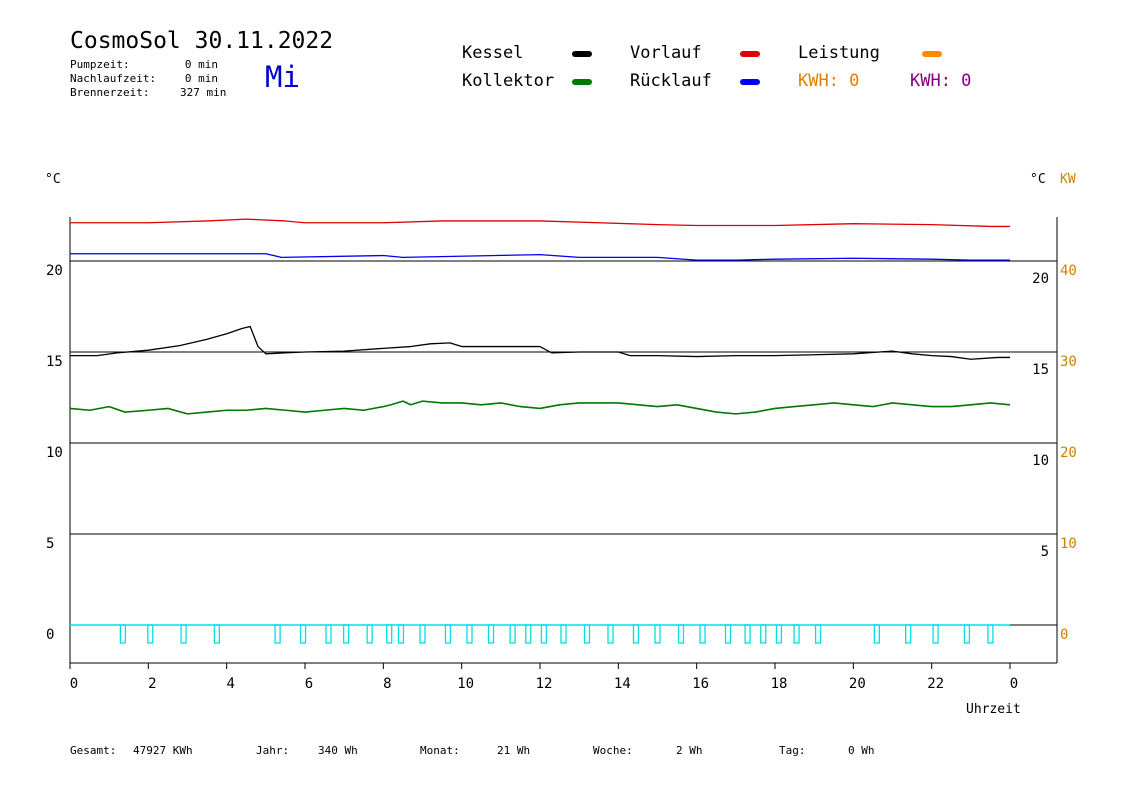  What do you see at coordinates (700, 684) in the screenshot?
I see `x-tick-label-8: 16` at bounding box center [700, 684].